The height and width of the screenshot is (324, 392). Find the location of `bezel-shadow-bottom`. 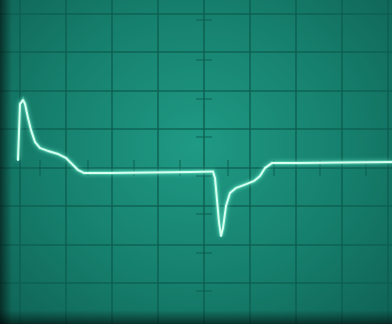

bezel-shadow-bottom is located at coordinates (196, 317).